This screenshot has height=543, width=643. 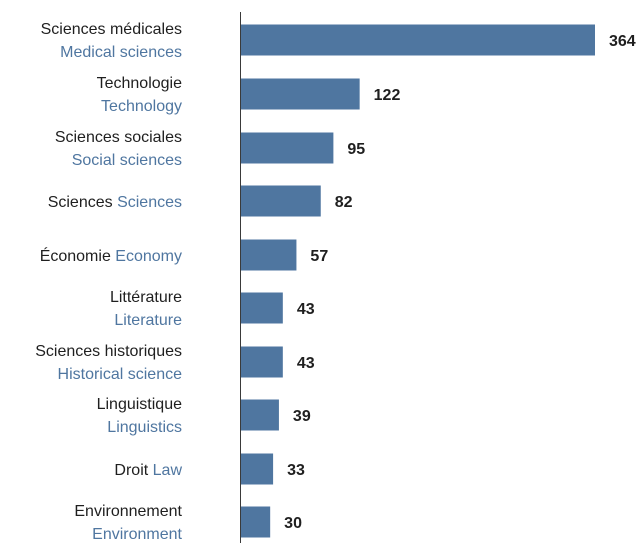 I want to click on category-label-fr-4: Économie, so click(x=75, y=255).